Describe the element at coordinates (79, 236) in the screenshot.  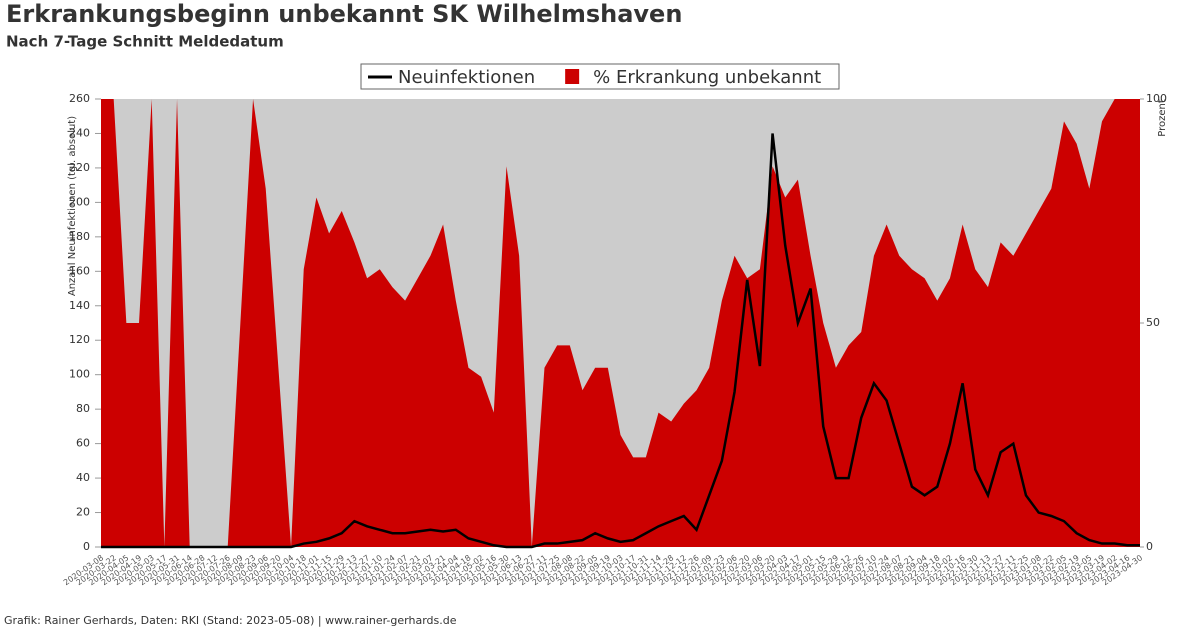
I see `y-tick-label: 180` at that location.